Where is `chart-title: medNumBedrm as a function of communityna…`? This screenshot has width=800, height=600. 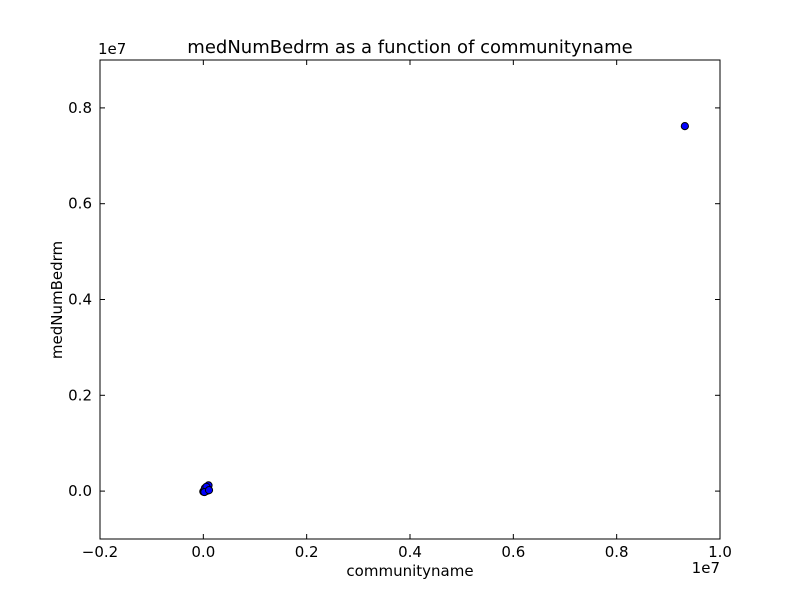 chart-title: medNumBedrm as a function of communityna… is located at coordinates (409, 47).